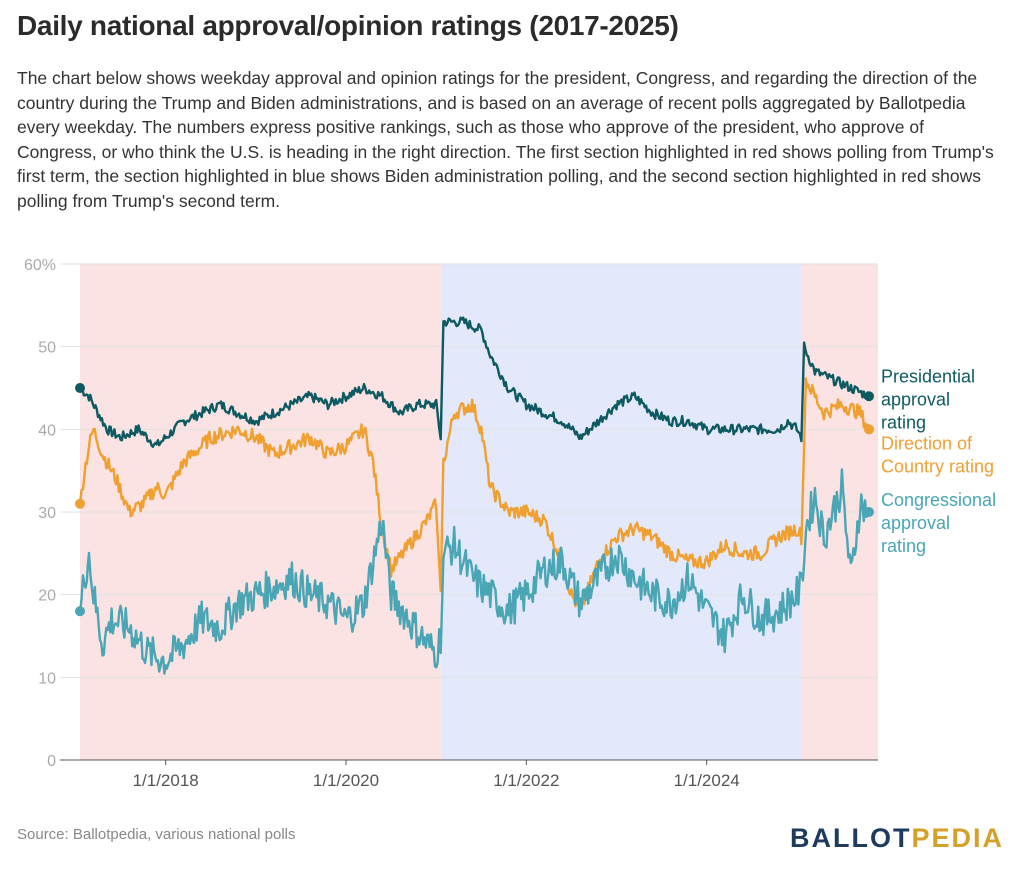 This screenshot has width=1024, height=872. Describe the element at coordinates (40, 265) in the screenshot. I see `y-tick-label: 60%` at that location.